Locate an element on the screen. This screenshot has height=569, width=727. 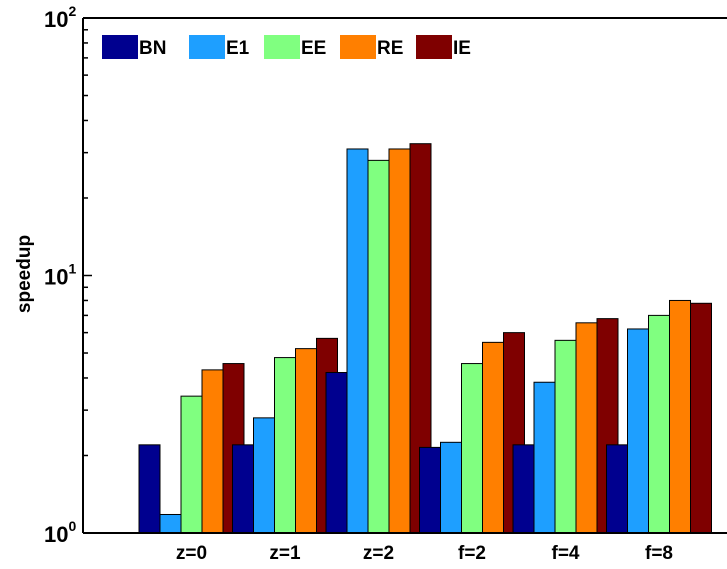
bar-re-z2 is located at coordinates (399, 341).